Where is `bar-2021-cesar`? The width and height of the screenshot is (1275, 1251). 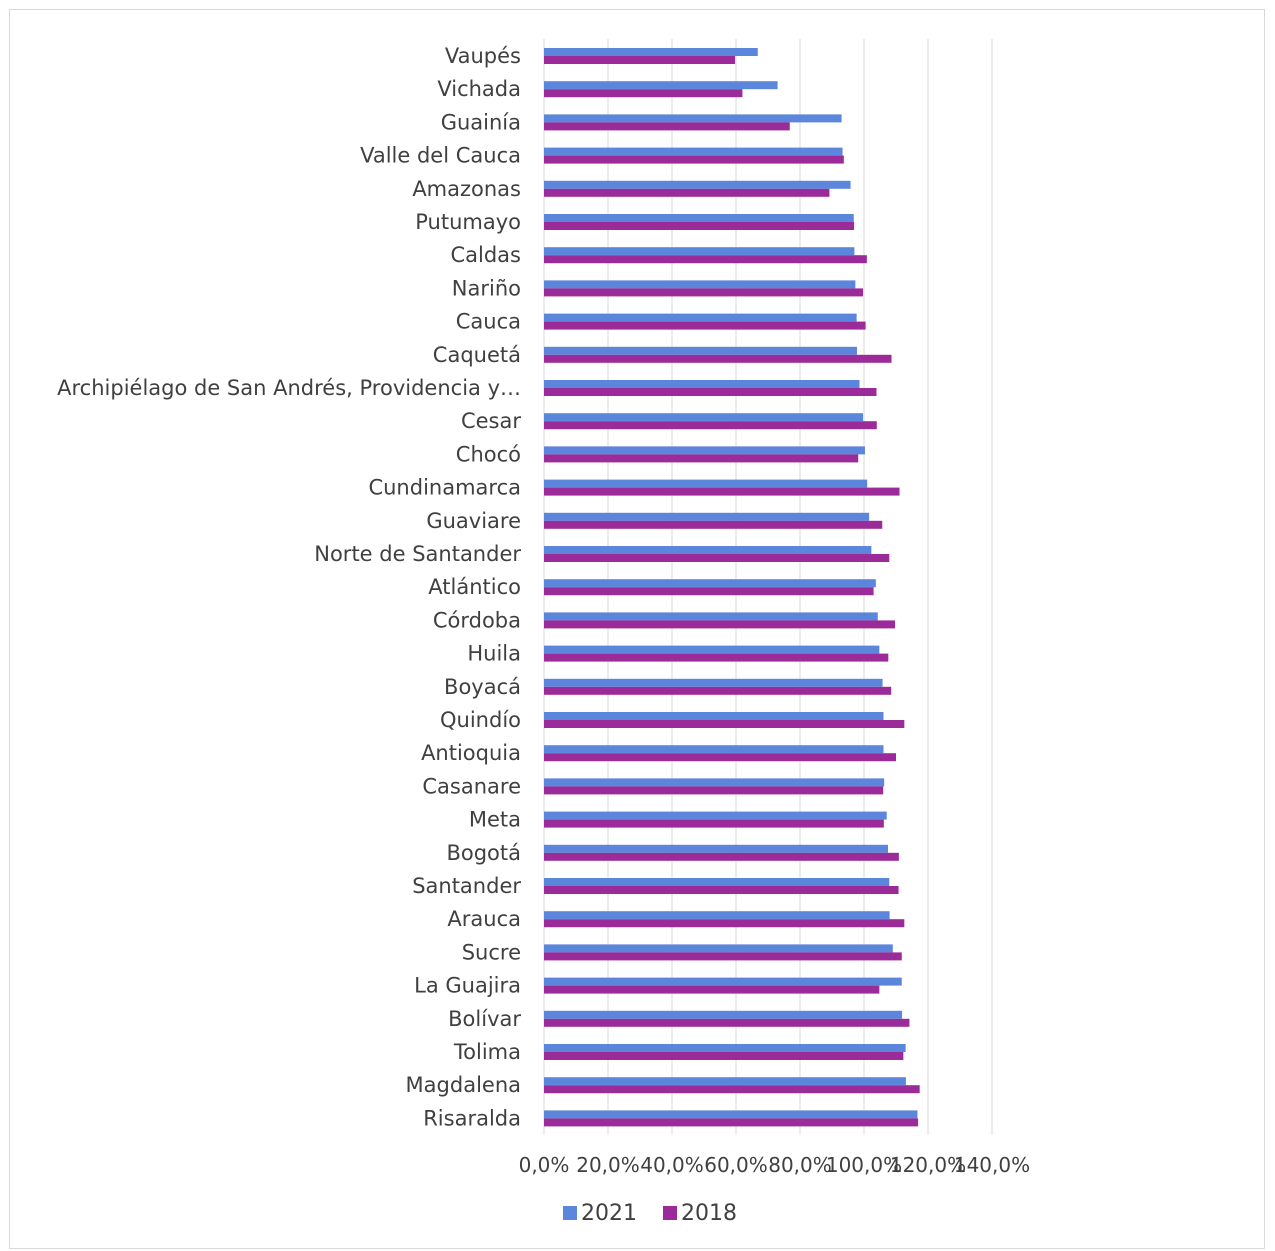
bar-2021-cesar is located at coordinates (704, 417).